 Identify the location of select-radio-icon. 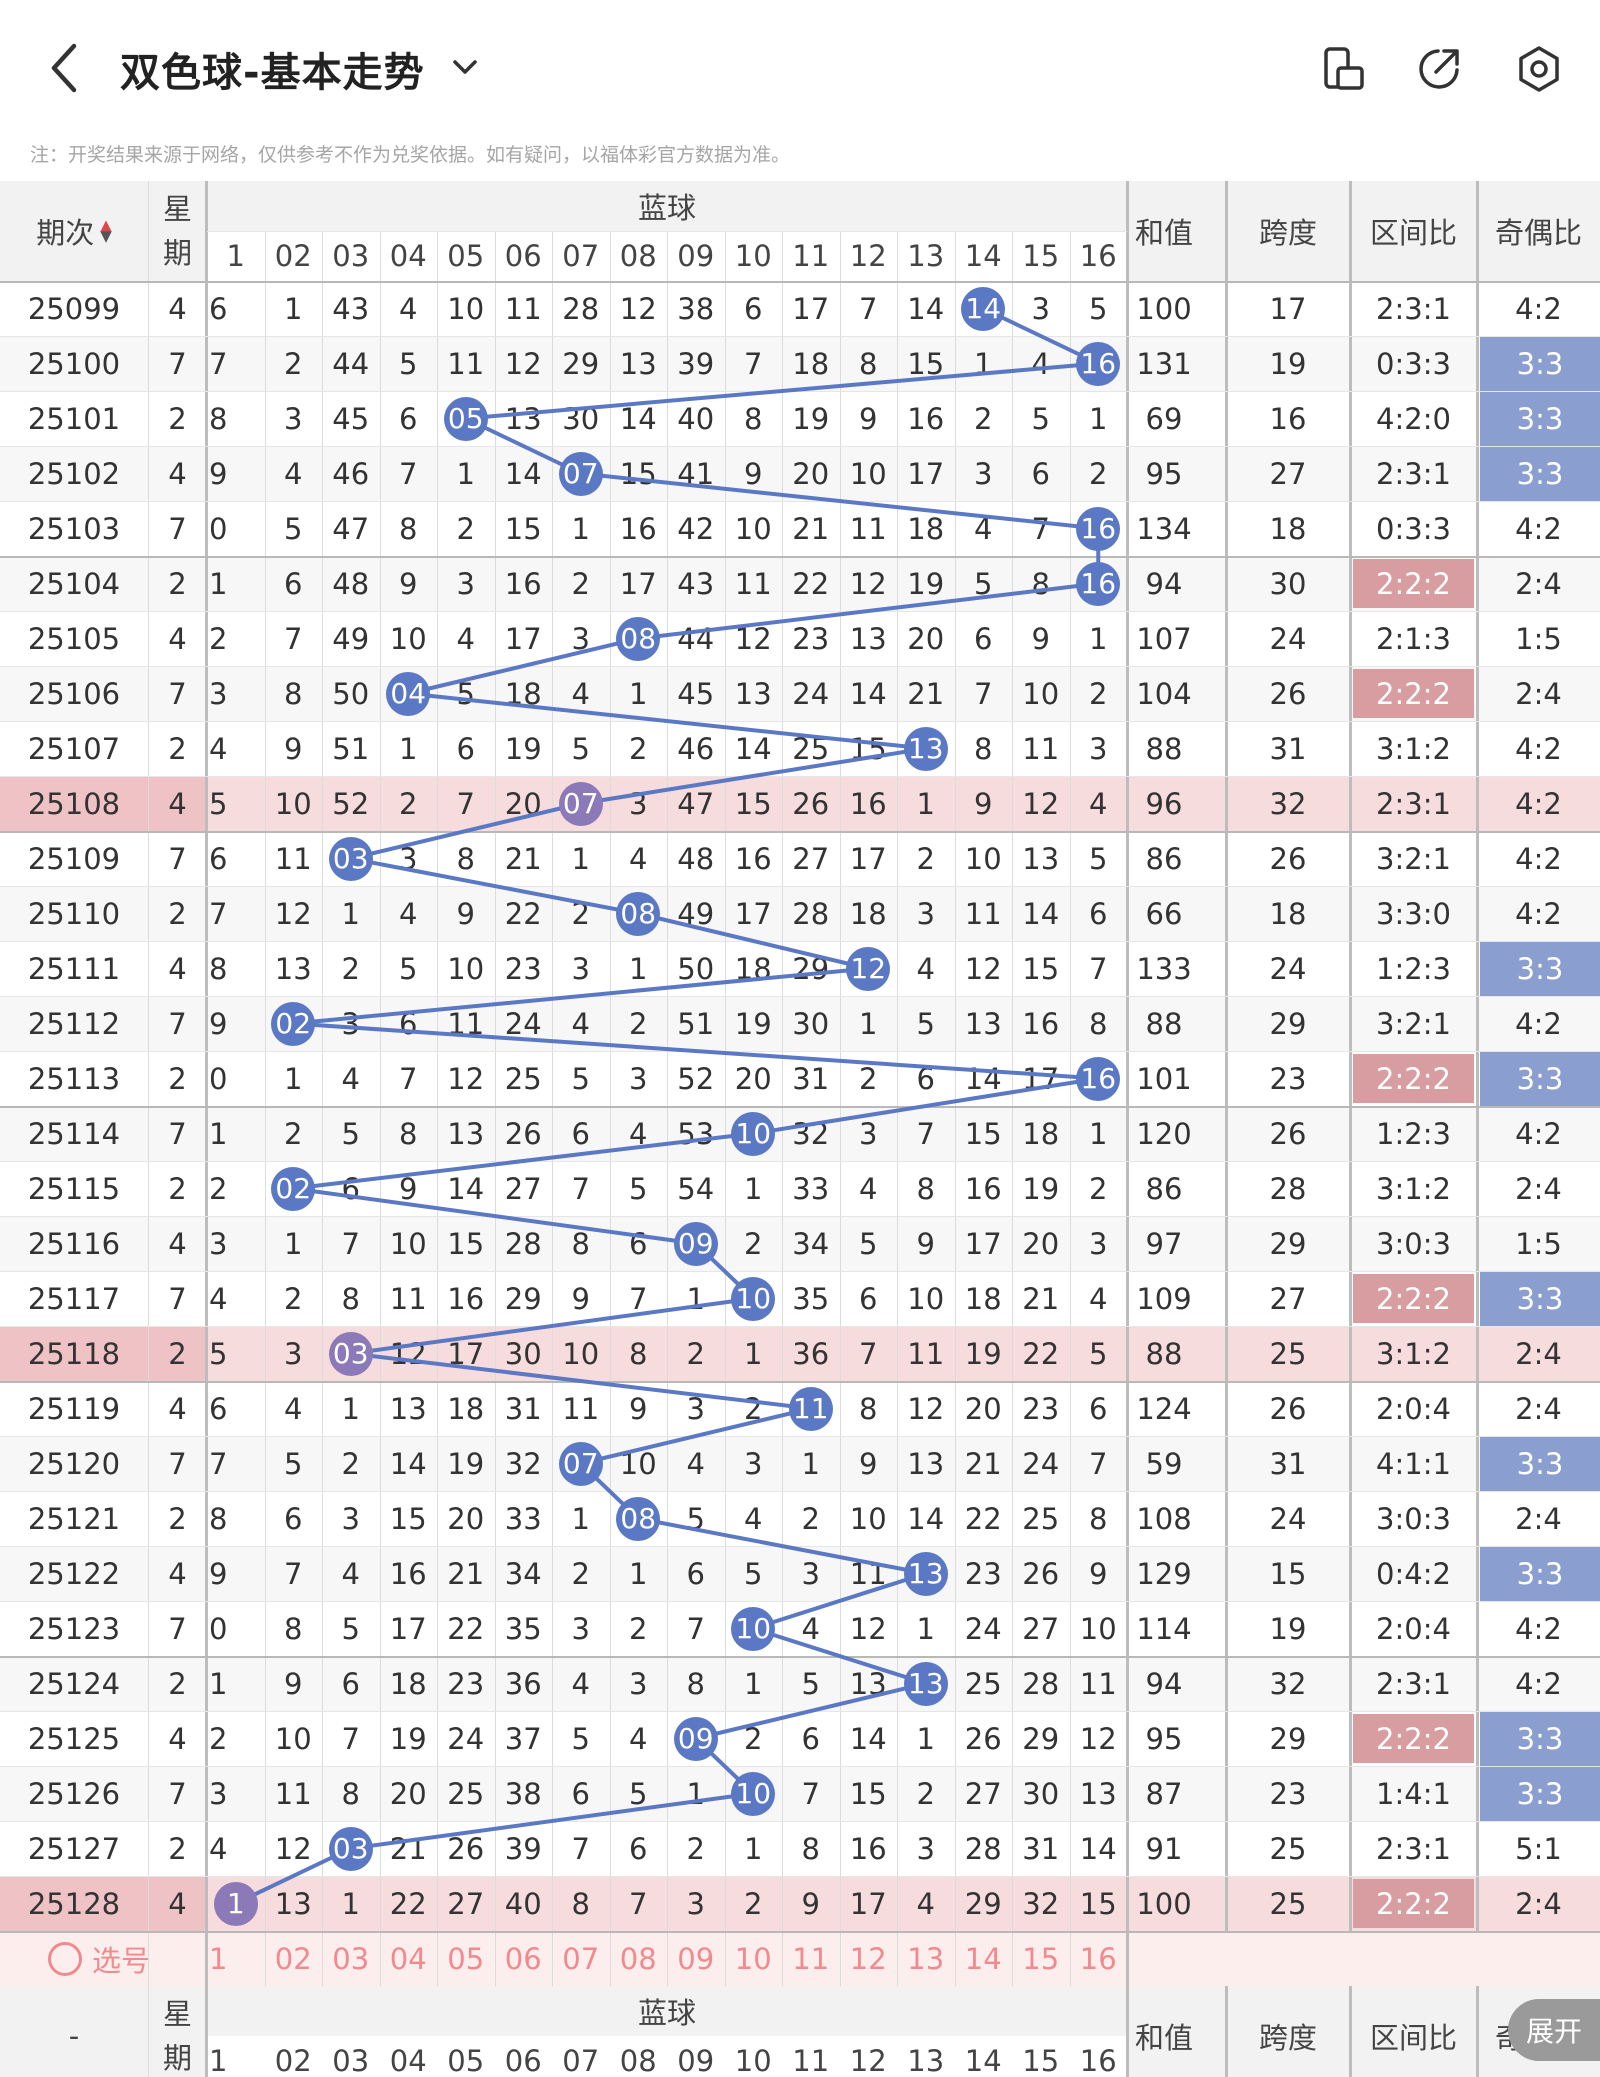
(65, 1959).